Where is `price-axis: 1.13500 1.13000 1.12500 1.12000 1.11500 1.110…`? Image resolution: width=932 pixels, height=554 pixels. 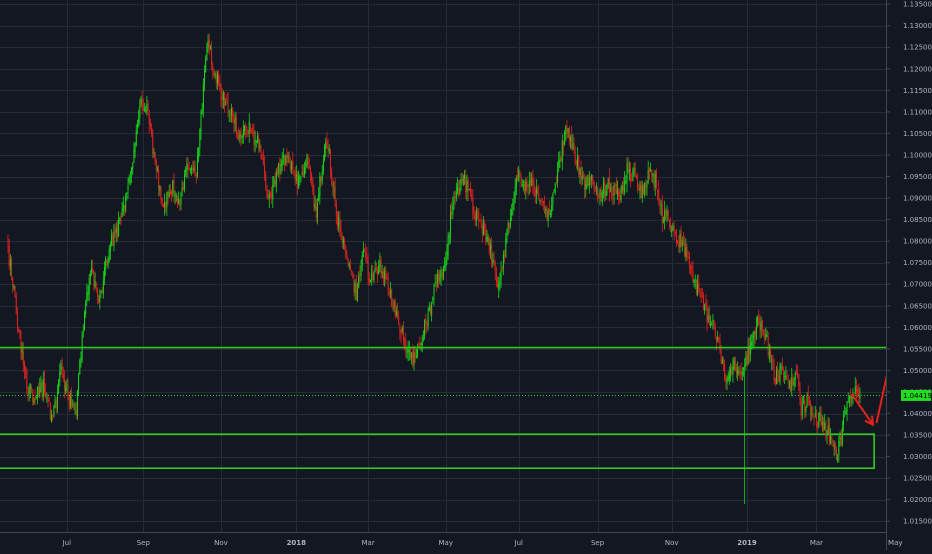
price-axis: 1.13500 1.13000 1.12500 1.12000 1.11500 1.110… is located at coordinates (909, 275).